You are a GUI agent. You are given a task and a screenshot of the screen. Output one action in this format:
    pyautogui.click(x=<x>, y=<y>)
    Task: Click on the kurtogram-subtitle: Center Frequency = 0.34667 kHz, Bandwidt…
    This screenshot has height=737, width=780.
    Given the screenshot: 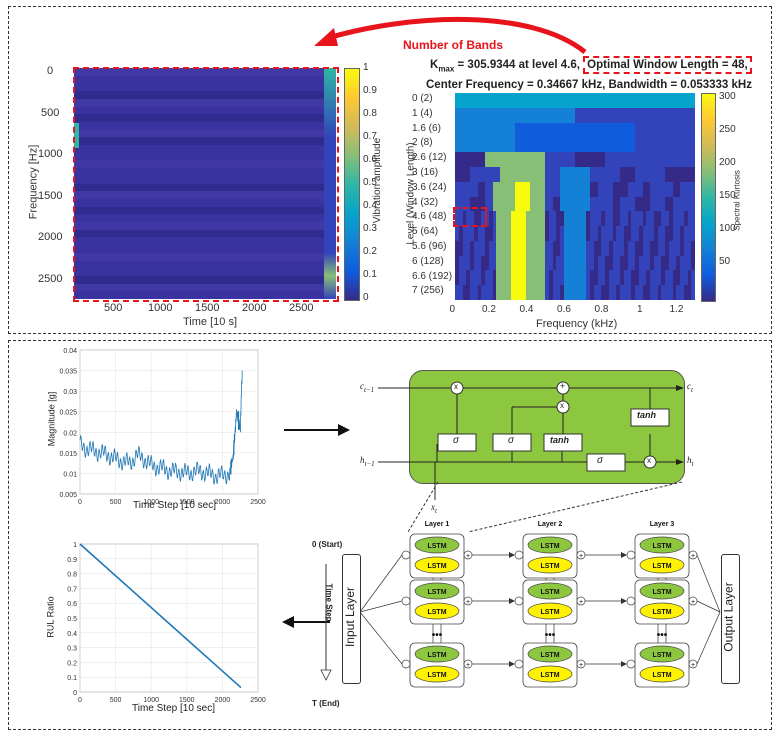 What is the action you would take?
    pyautogui.click(x=589, y=85)
    